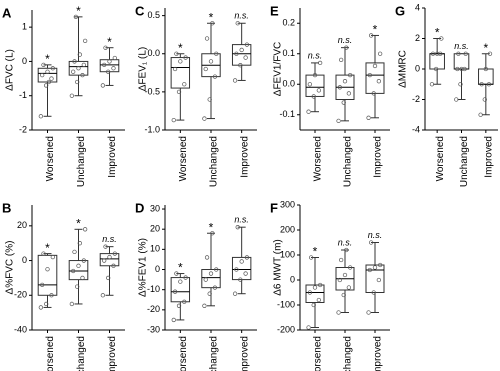  Describe the element at coordinates (22, 225) in the screenshot. I see `y-tick-label: 20` at that location.